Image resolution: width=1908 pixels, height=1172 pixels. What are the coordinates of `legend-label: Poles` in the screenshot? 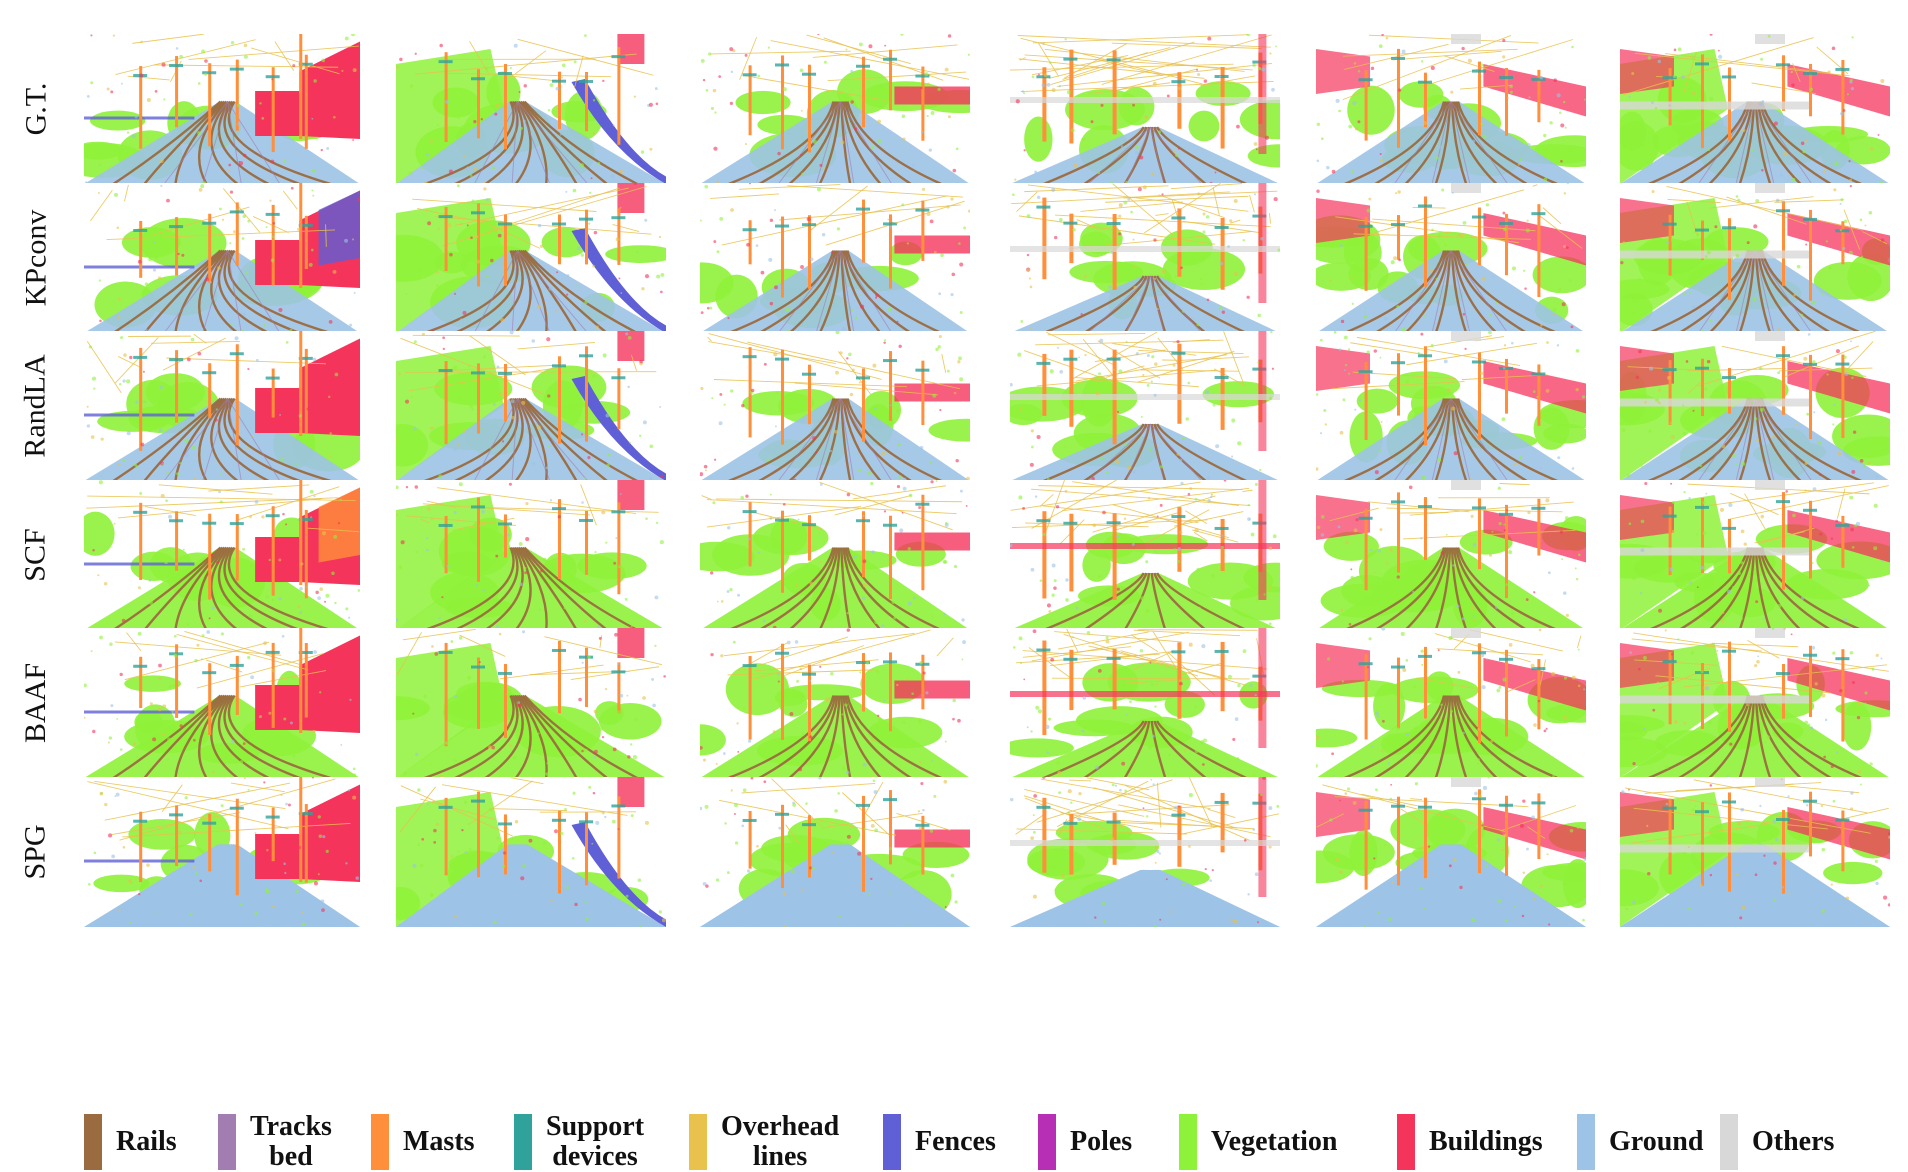 It's located at (1101, 1142).